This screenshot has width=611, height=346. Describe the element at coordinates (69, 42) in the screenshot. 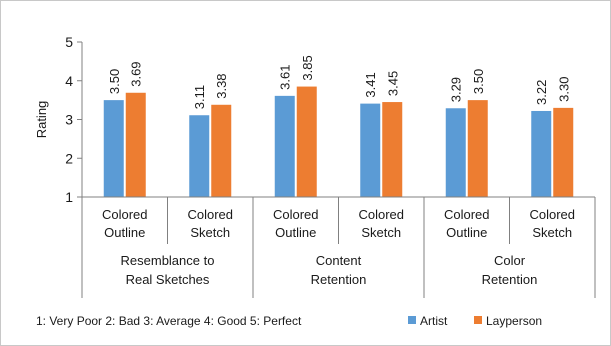

I see `y-tick-label: 5` at that location.